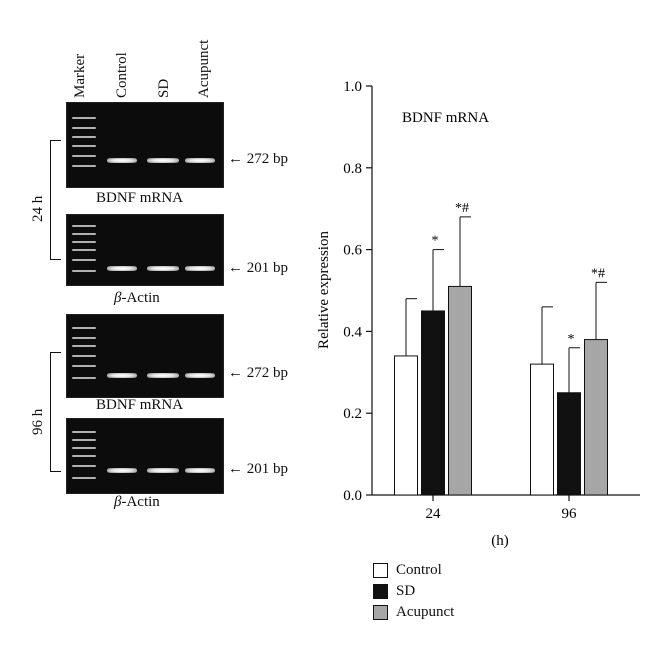 Image resolution: width=660 pixels, height=652 pixels. I want to click on y-tick-label: 0.4, so click(352, 332).